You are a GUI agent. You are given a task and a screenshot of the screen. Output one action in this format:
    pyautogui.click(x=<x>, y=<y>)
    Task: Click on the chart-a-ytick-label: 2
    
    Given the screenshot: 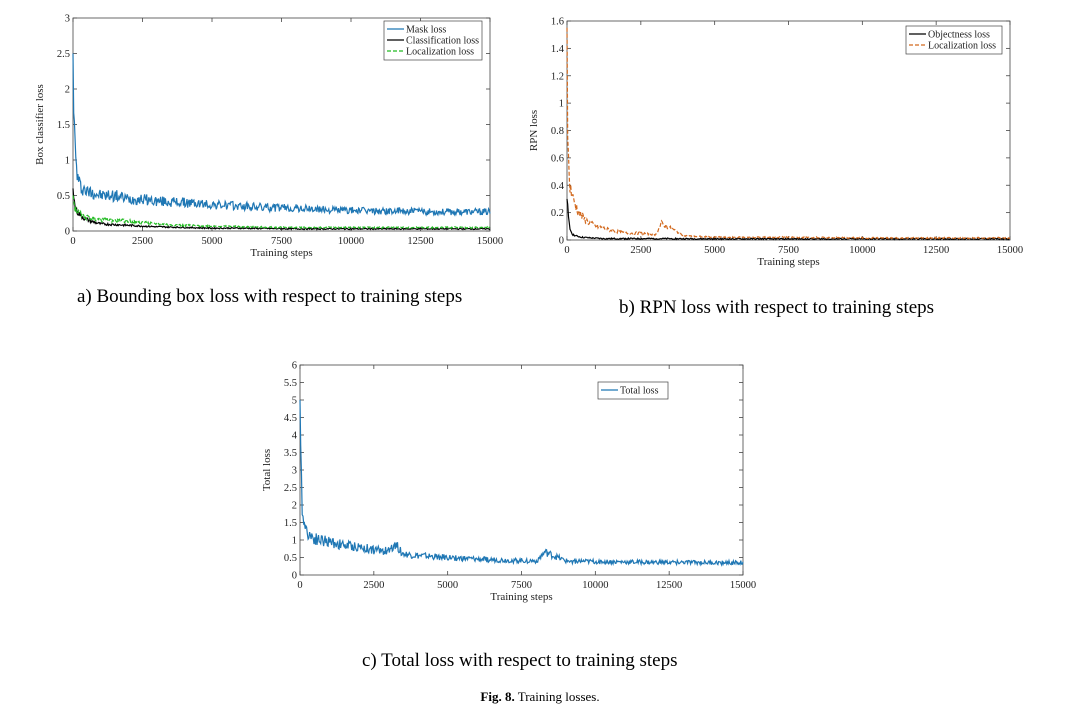 What is the action you would take?
    pyautogui.click(x=67, y=90)
    